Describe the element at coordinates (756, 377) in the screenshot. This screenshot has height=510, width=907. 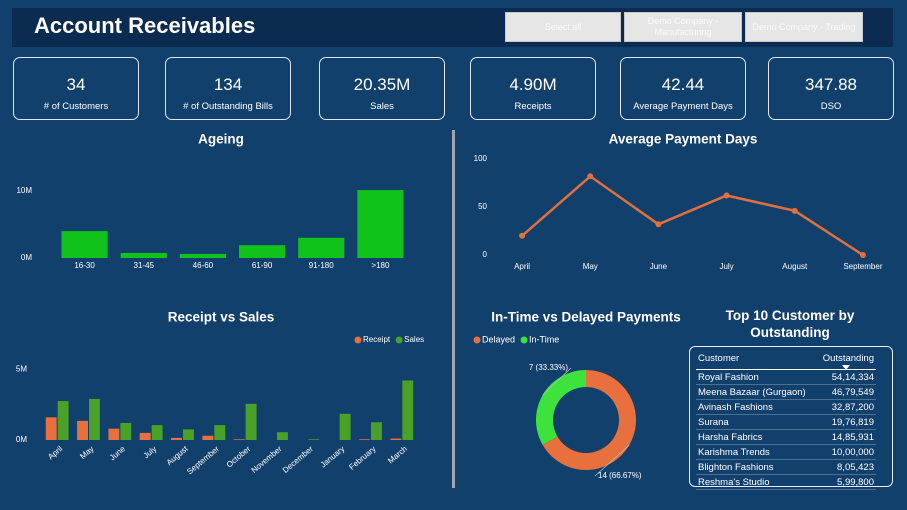
I see `table-cell: Royal Fashion` at that location.